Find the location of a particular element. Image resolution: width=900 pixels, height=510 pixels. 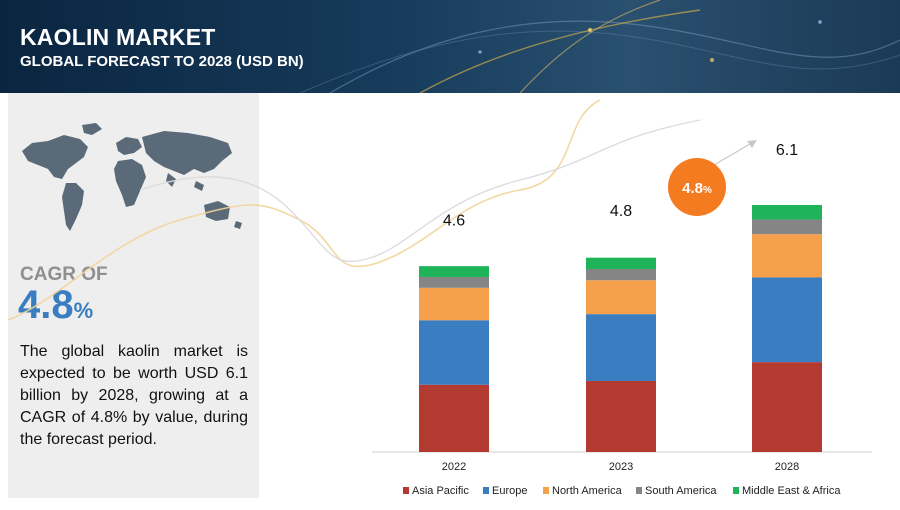

page-title: KAOLIN MARKET is located at coordinates (118, 37).